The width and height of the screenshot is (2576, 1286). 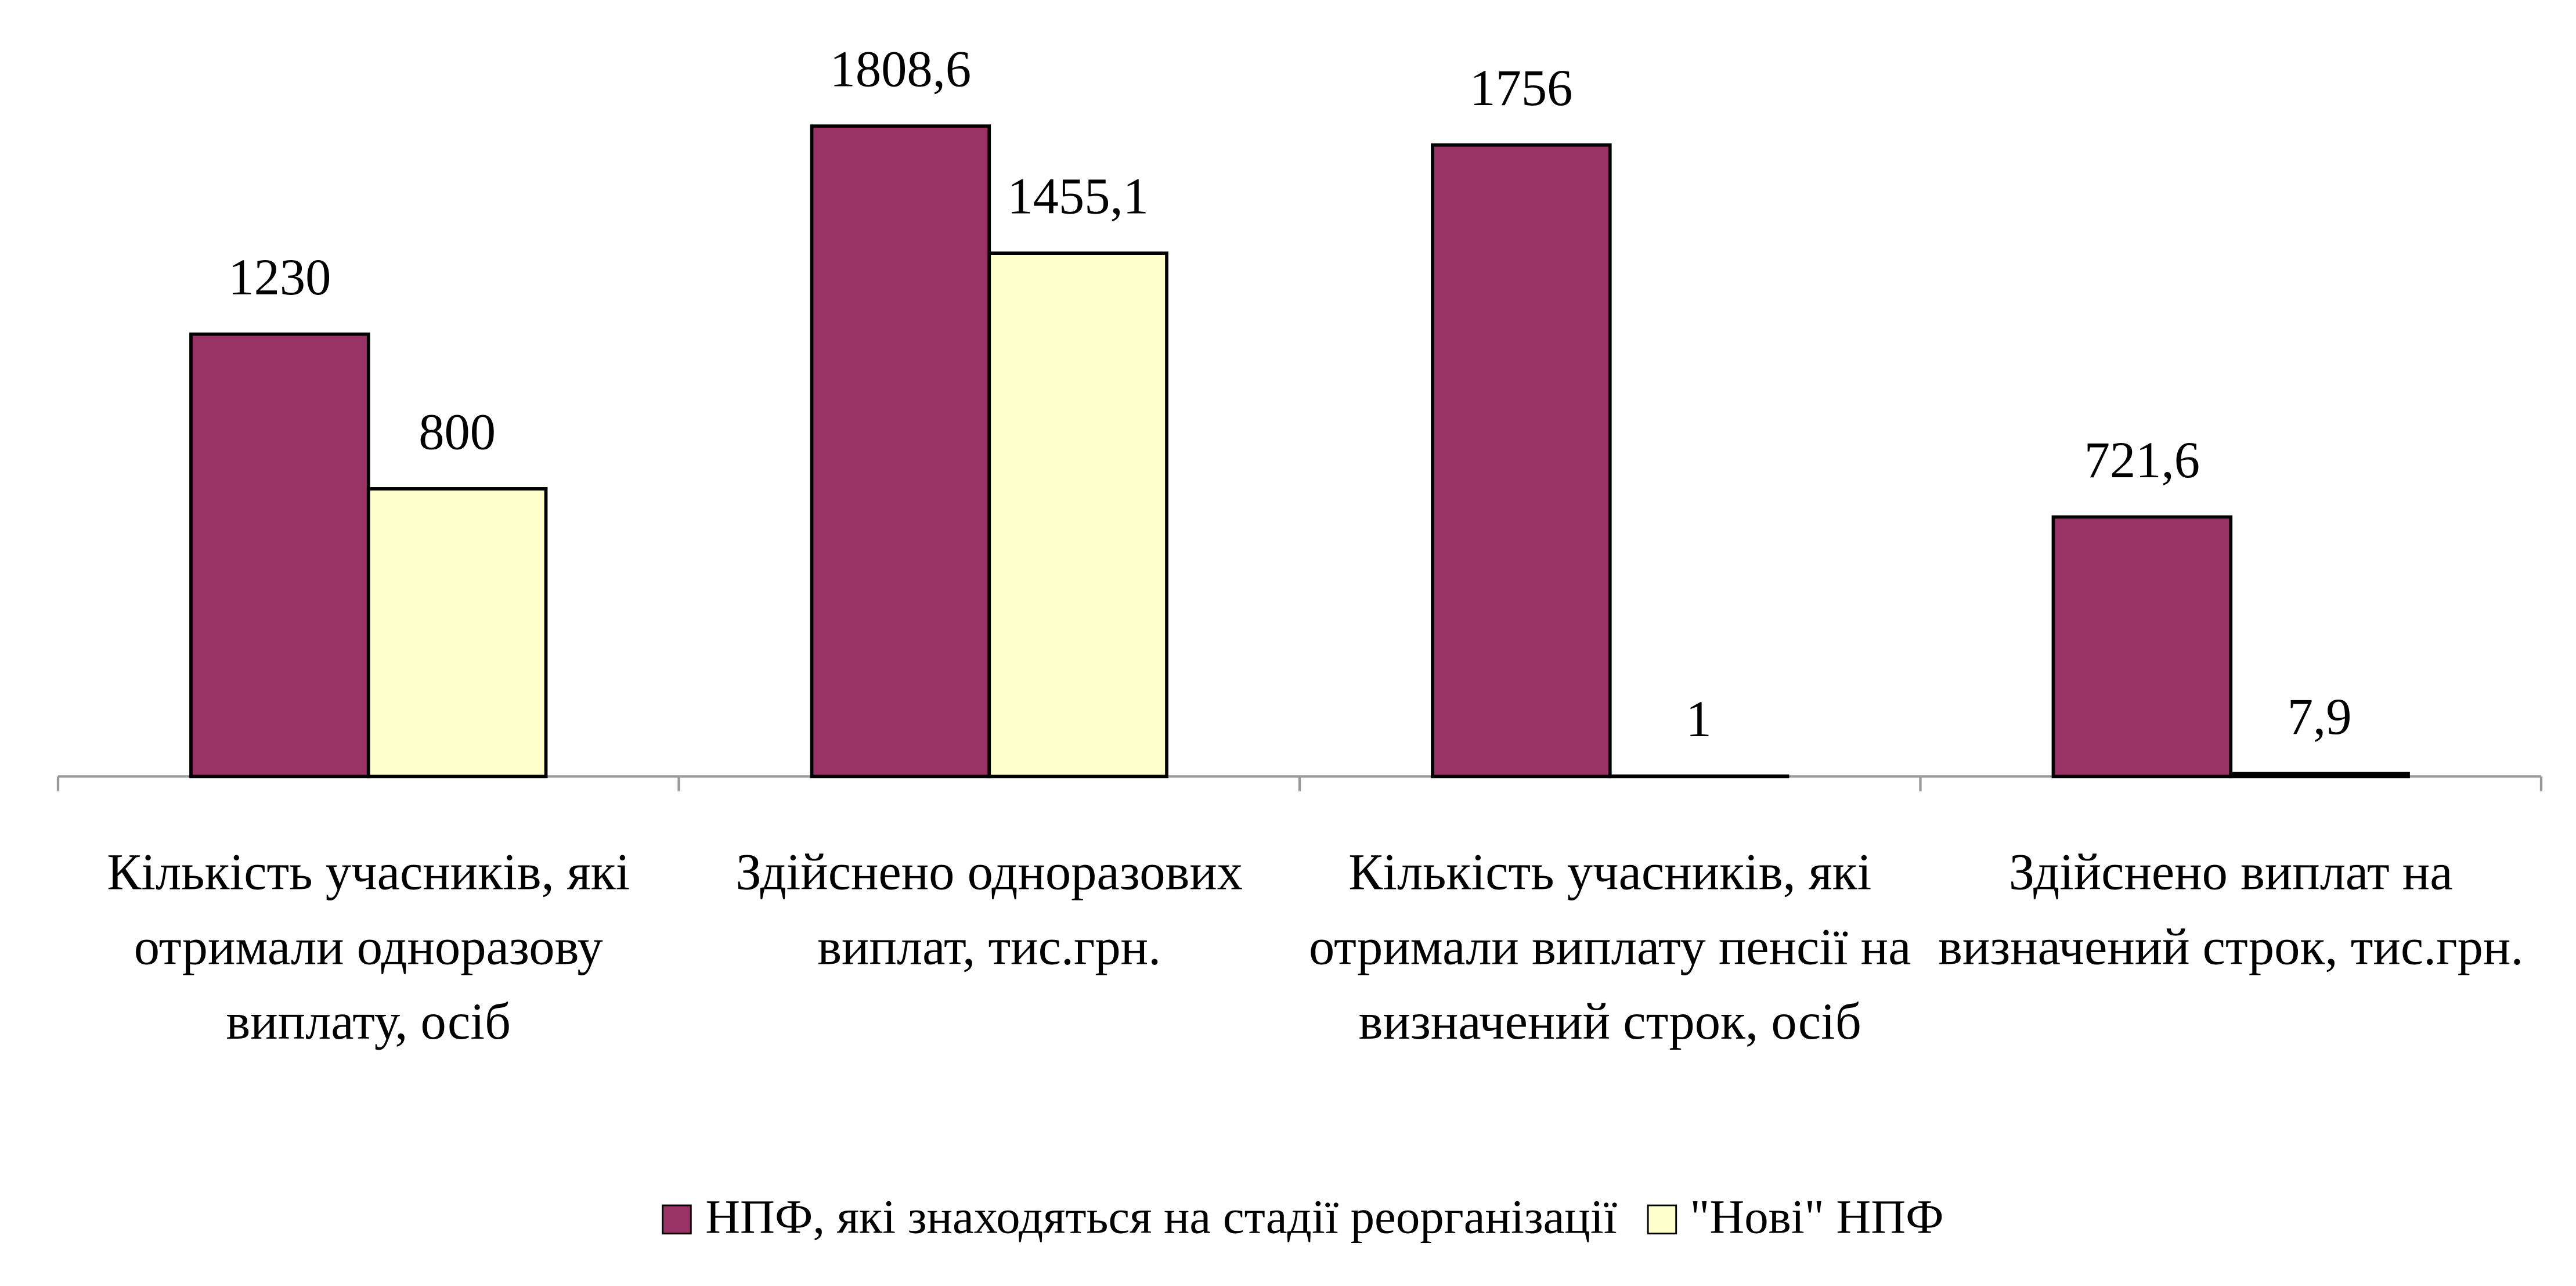 What do you see at coordinates (1698, 719) in the screenshot?
I see `value-label: 1` at bounding box center [1698, 719].